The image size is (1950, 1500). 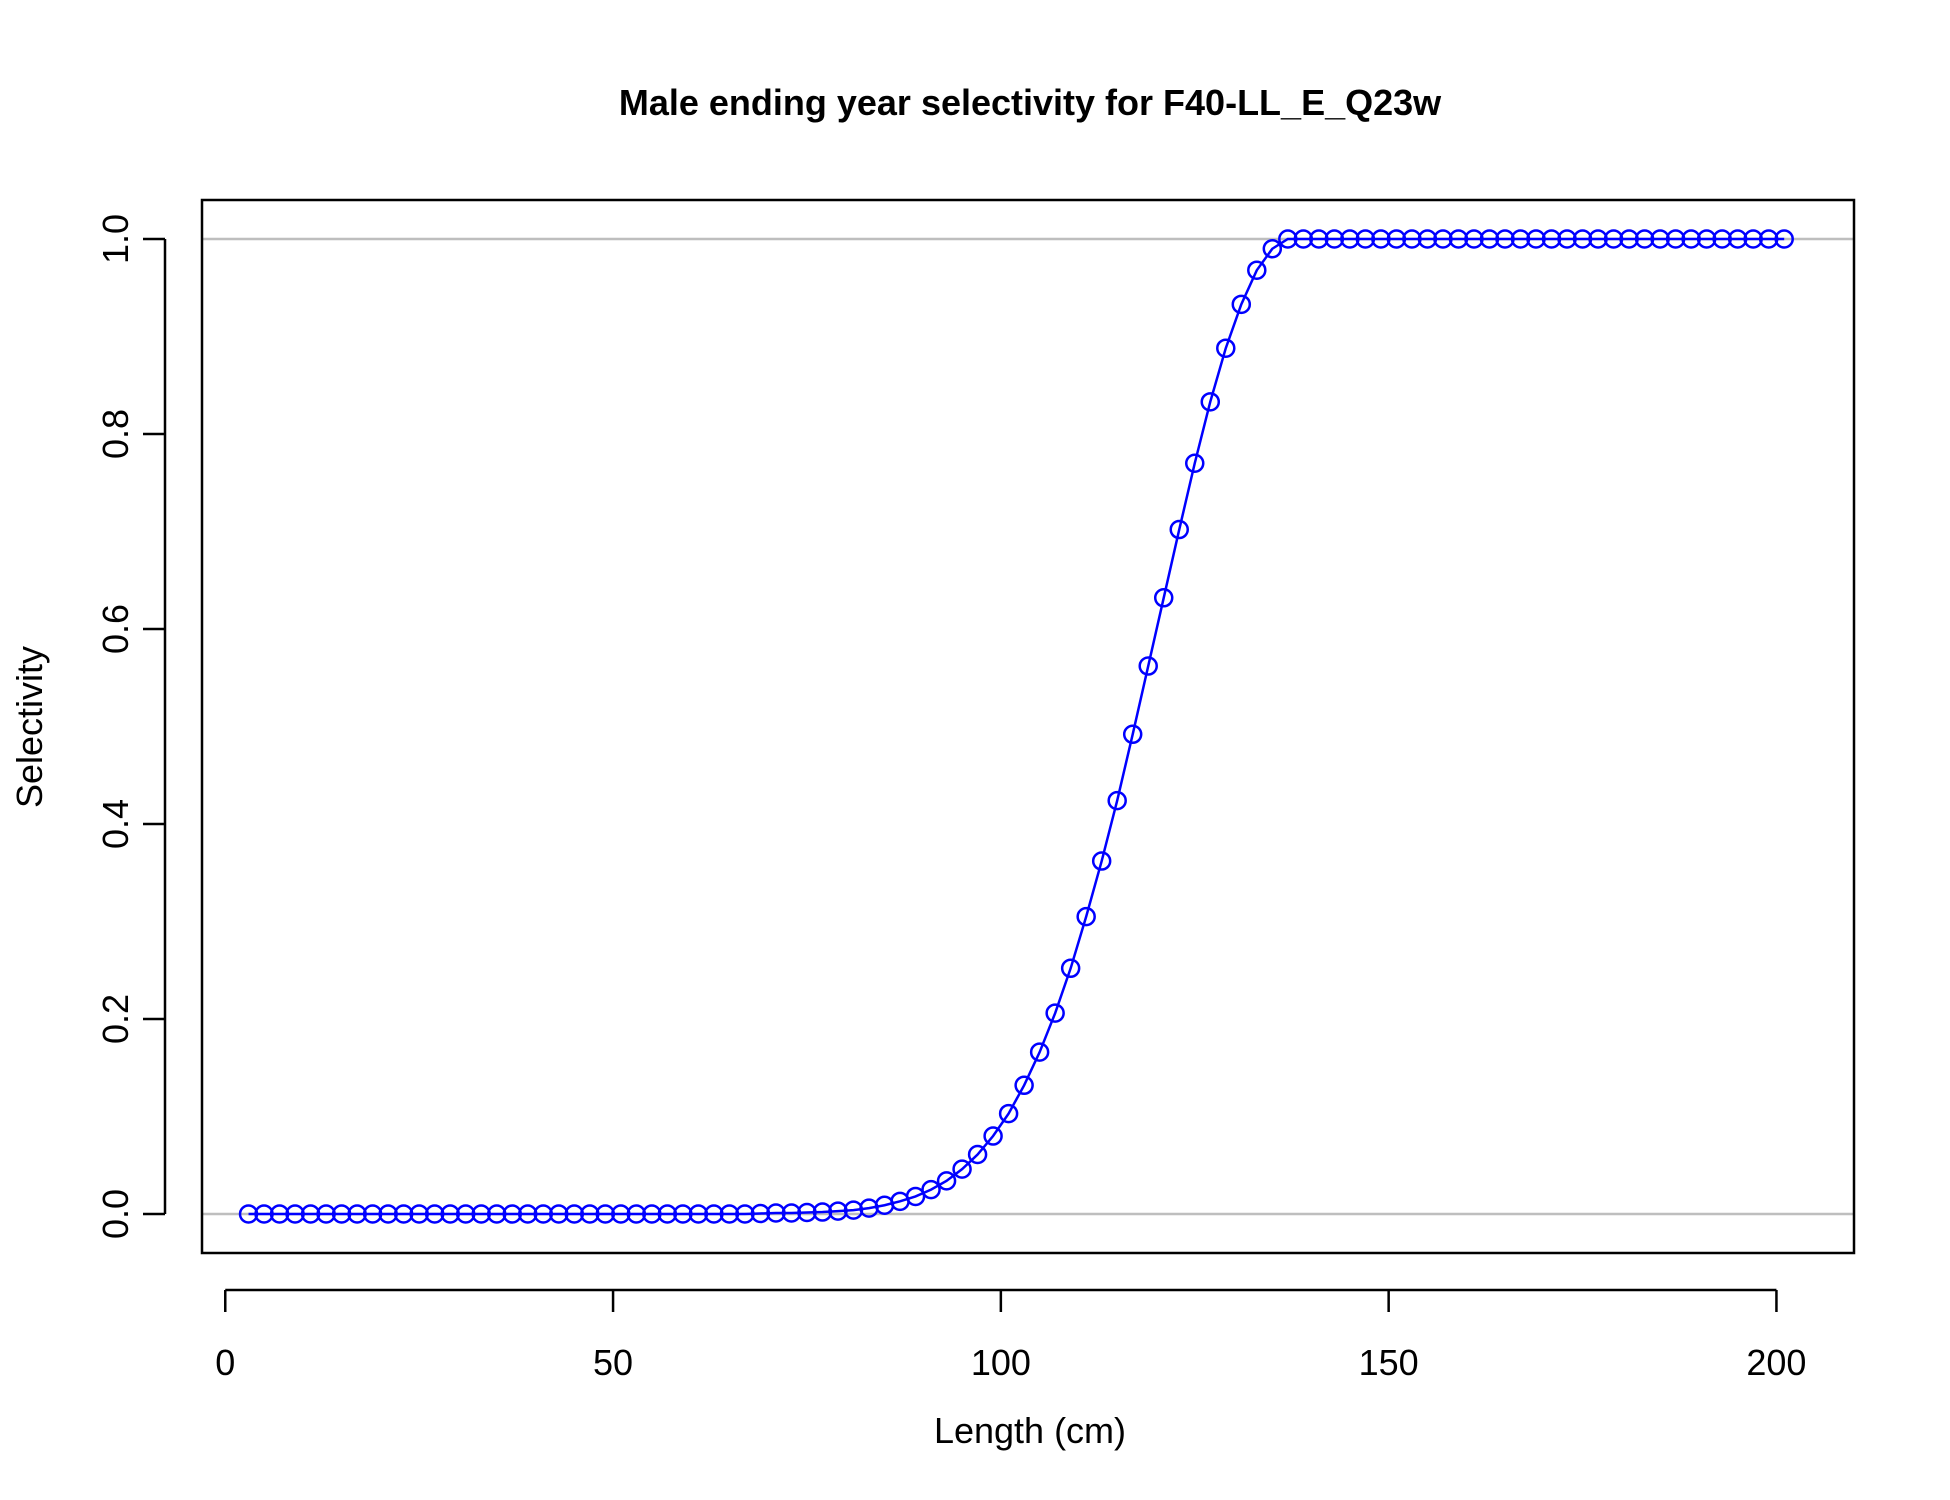 What do you see at coordinates (1776, 1362) in the screenshot?
I see `x-tick-label: 200` at bounding box center [1776, 1362].